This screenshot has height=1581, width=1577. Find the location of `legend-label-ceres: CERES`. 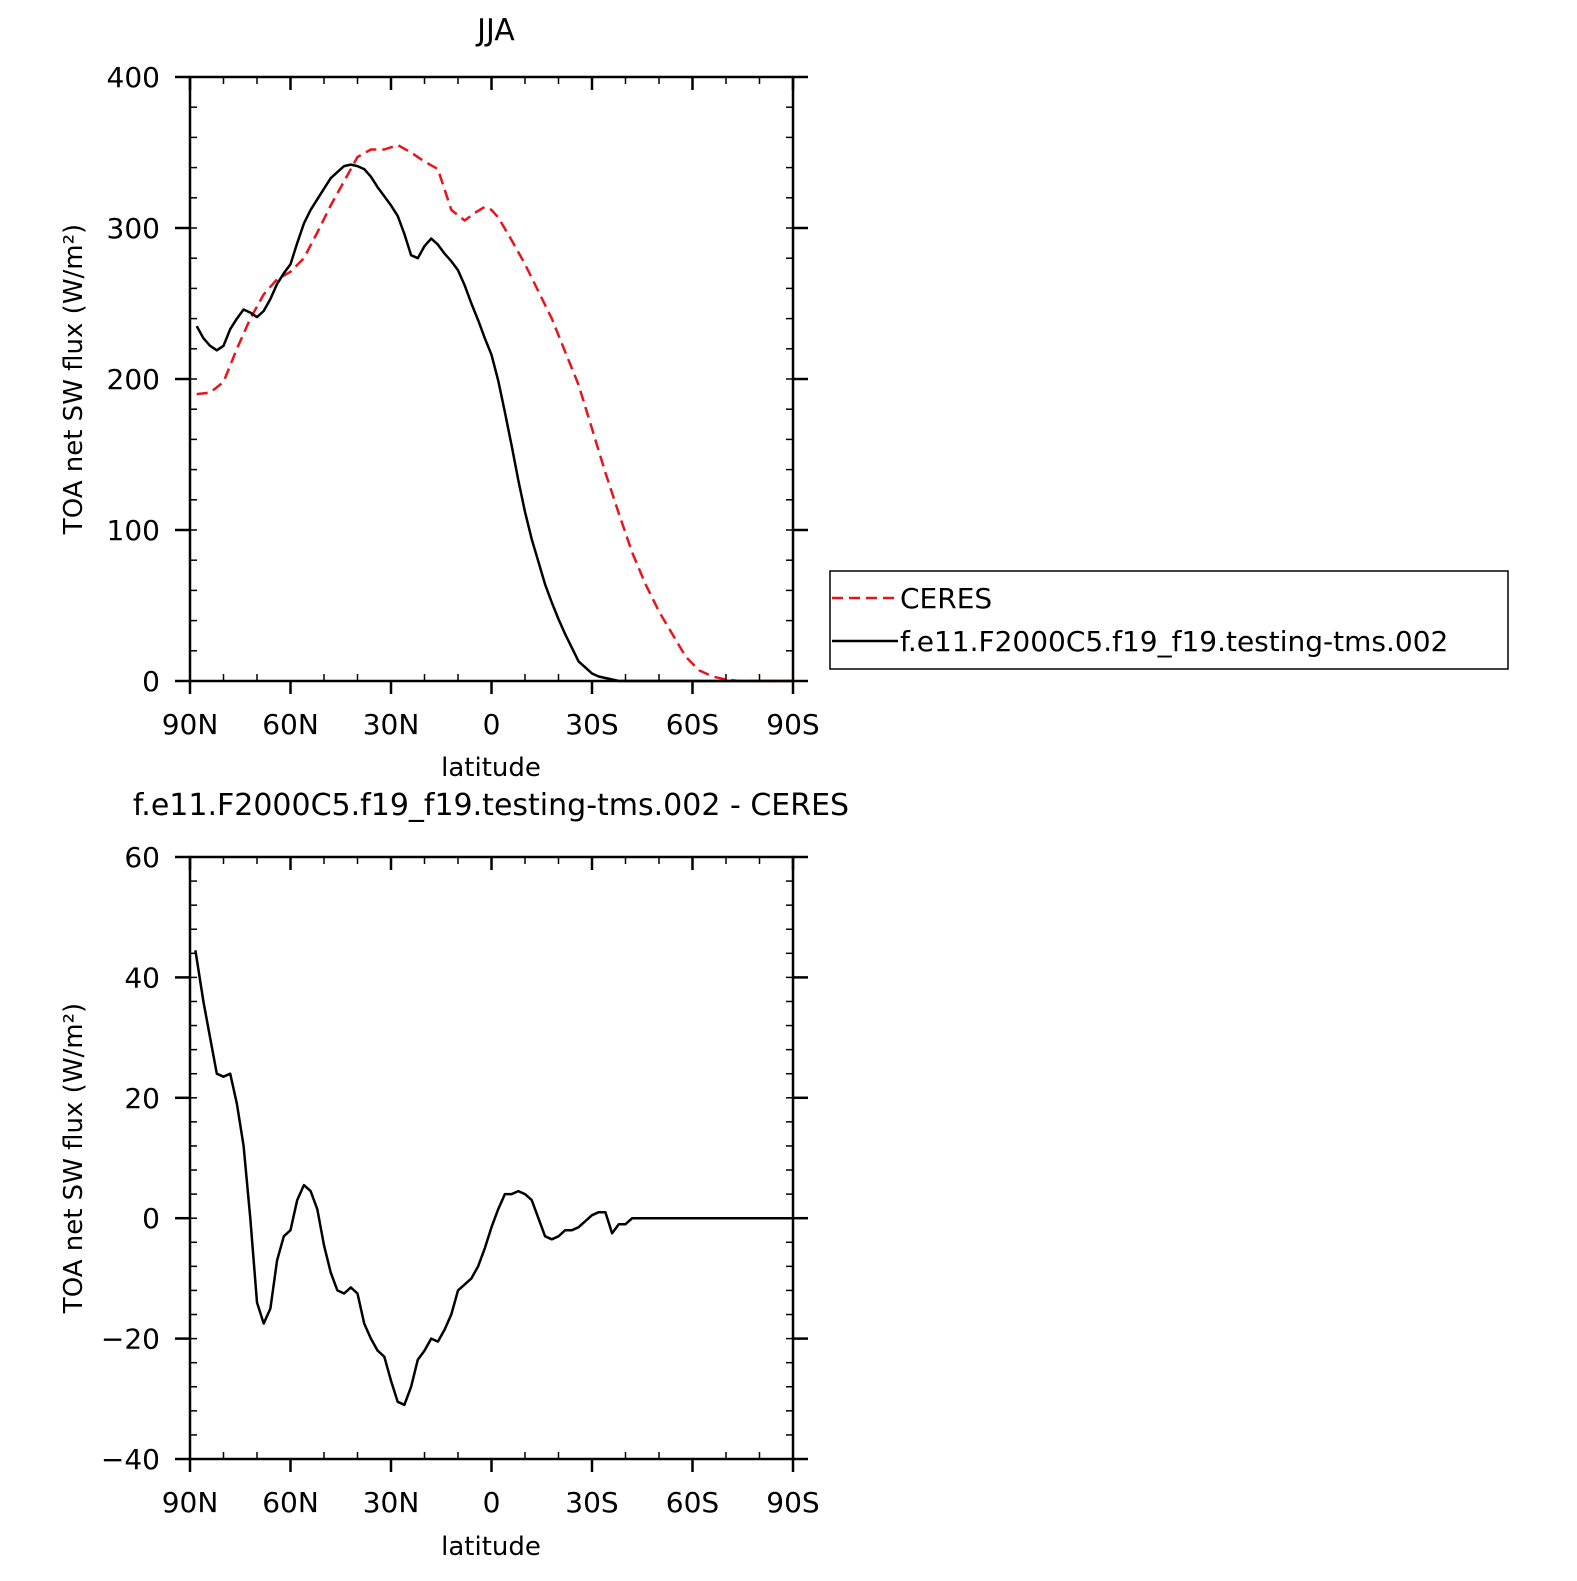

legend-label-ceres: CERES is located at coordinates (946, 598).